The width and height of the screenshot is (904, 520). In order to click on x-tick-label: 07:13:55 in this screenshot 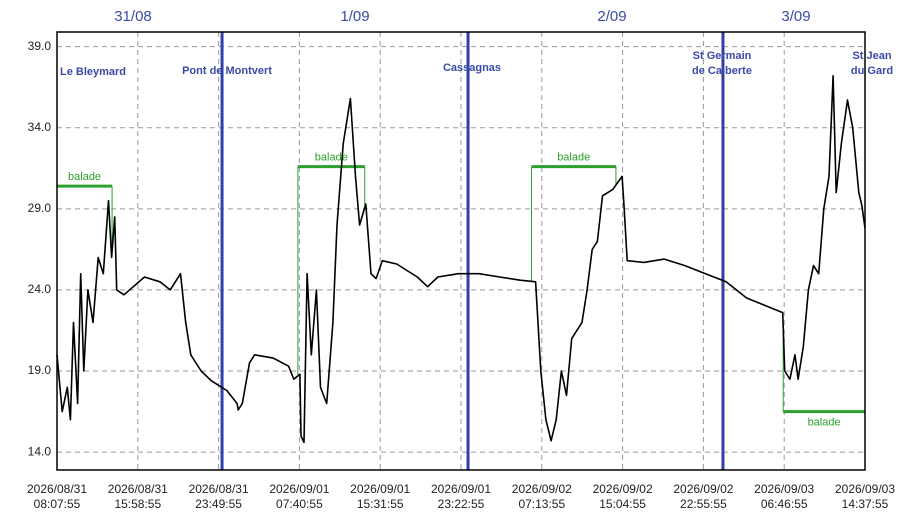, I will do `click(541, 504)`.